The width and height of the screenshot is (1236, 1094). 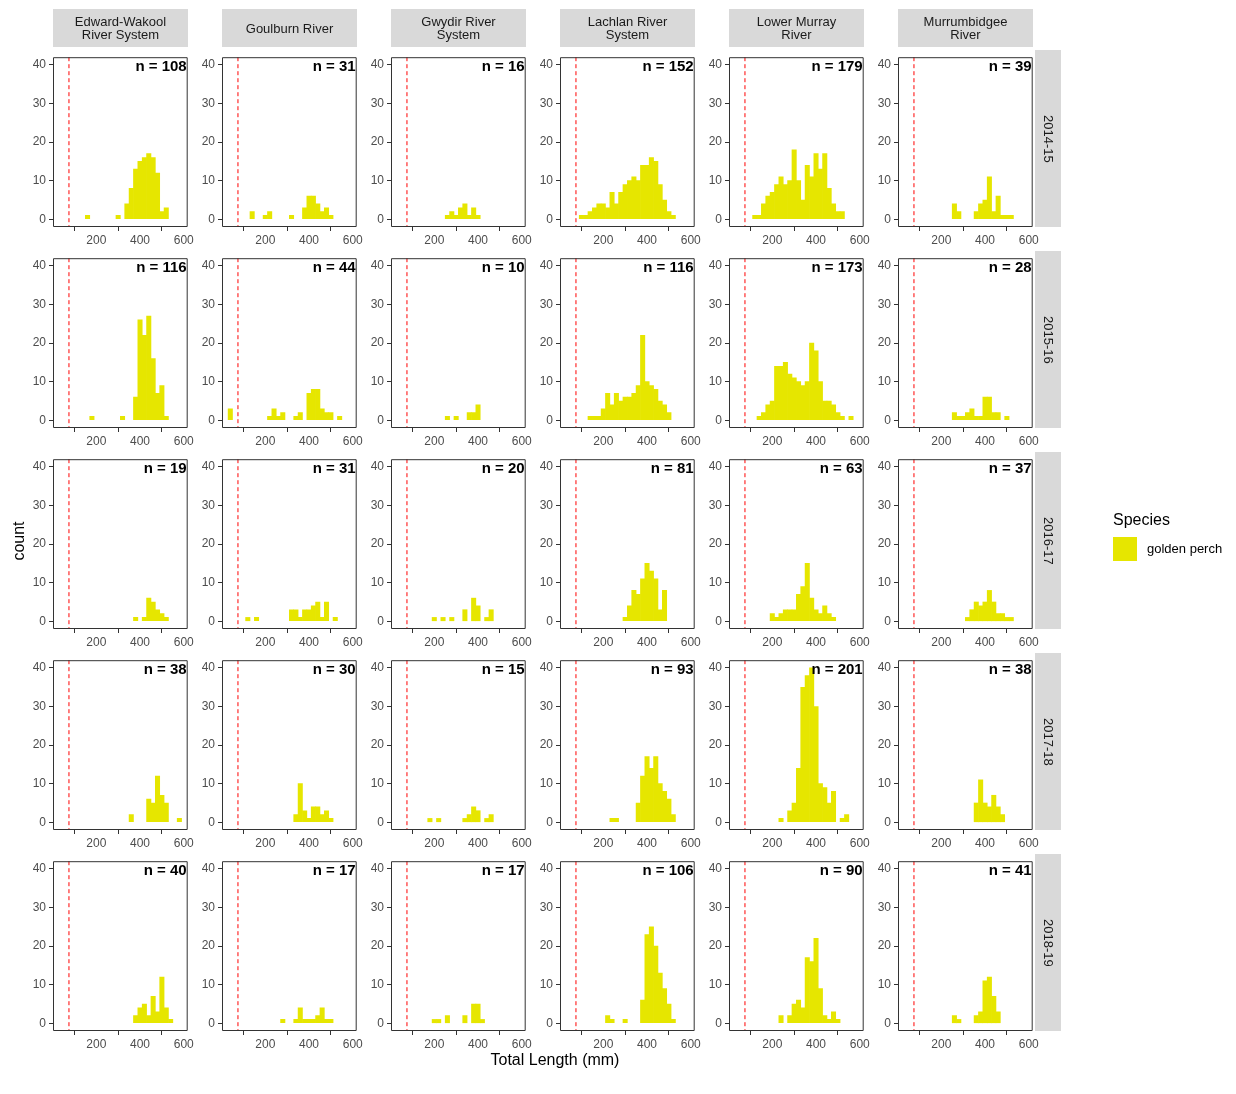 What do you see at coordinates (289, 28) in the screenshot?
I see `facet-strip: Goulburn River` at bounding box center [289, 28].